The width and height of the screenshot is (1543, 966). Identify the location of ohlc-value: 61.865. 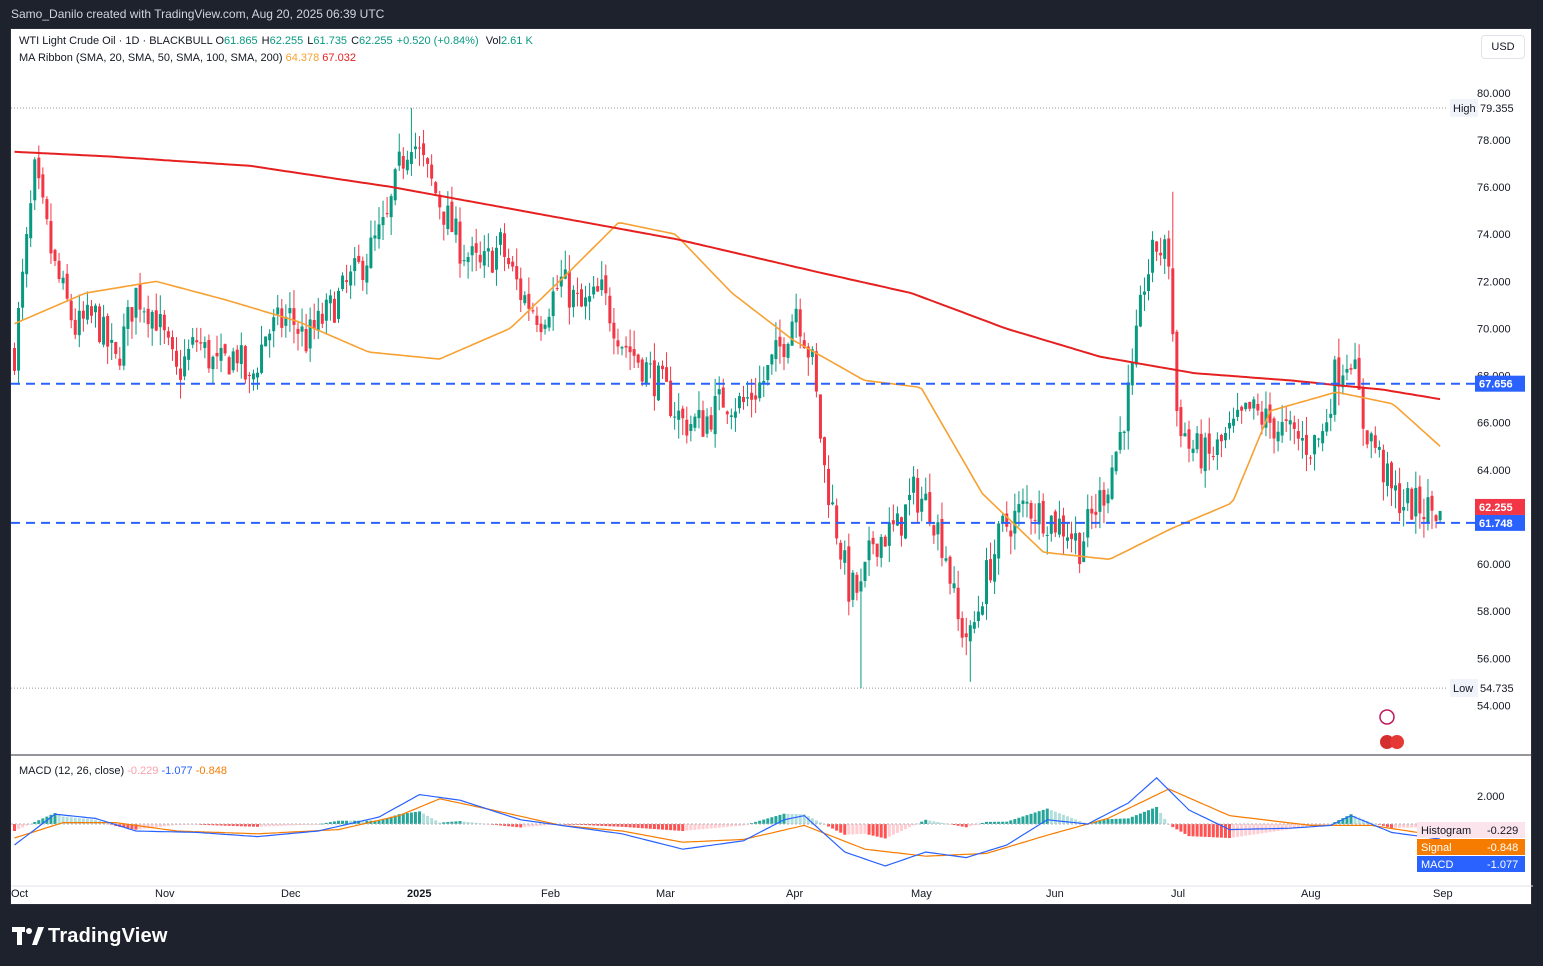
(241, 41).